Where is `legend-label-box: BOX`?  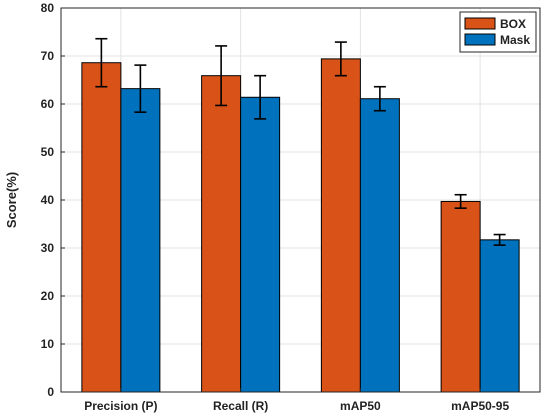
legend-label-box: BOX is located at coordinates (513, 24).